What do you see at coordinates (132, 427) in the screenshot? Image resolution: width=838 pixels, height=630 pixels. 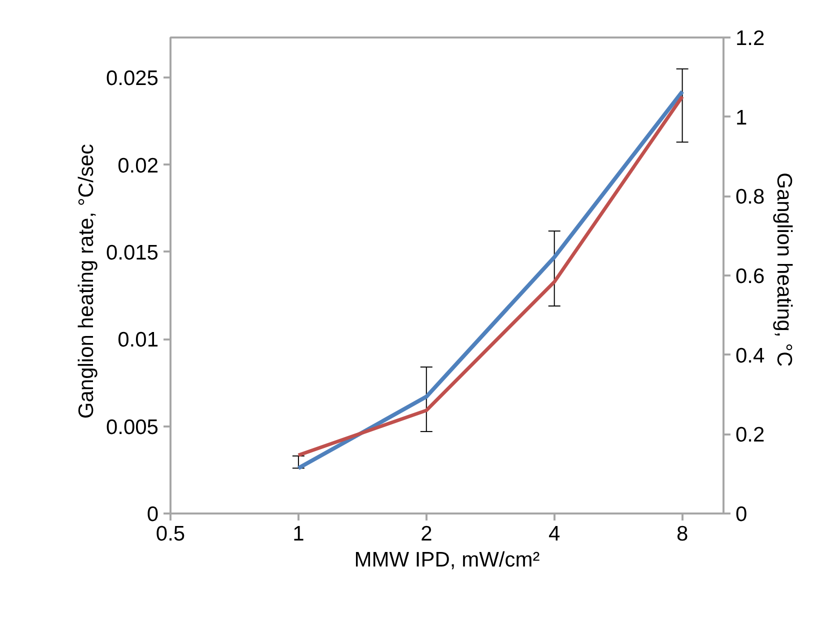 I see `y-tick-label: 0.005` at bounding box center [132, 427].